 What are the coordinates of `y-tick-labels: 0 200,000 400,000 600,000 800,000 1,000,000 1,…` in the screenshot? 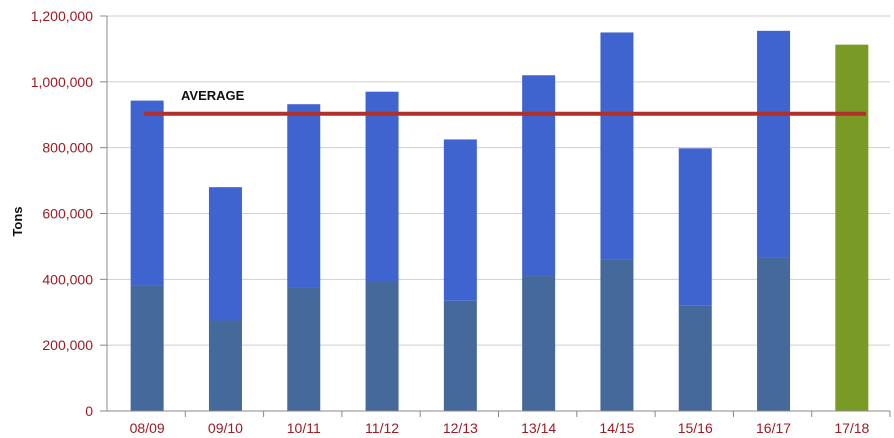 It's located at (62, 213).